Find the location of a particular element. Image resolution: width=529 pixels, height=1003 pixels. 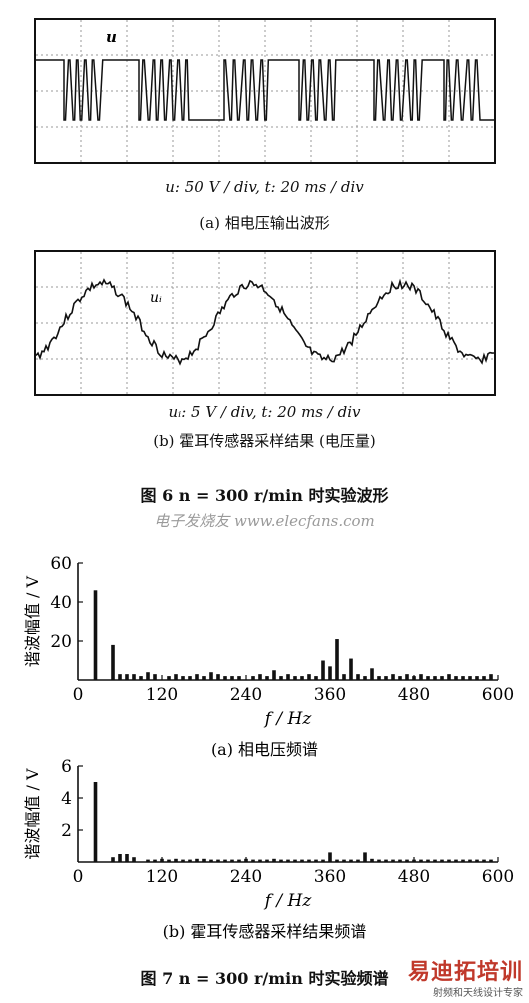

fig7a-x-tick-label: 120 is located at coordinates (162, 695).